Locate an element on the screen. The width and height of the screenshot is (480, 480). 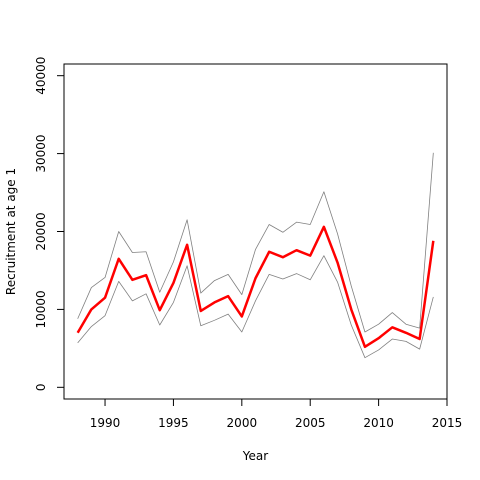
x-tick-label: 1995 is located at coordinates (173, 423).